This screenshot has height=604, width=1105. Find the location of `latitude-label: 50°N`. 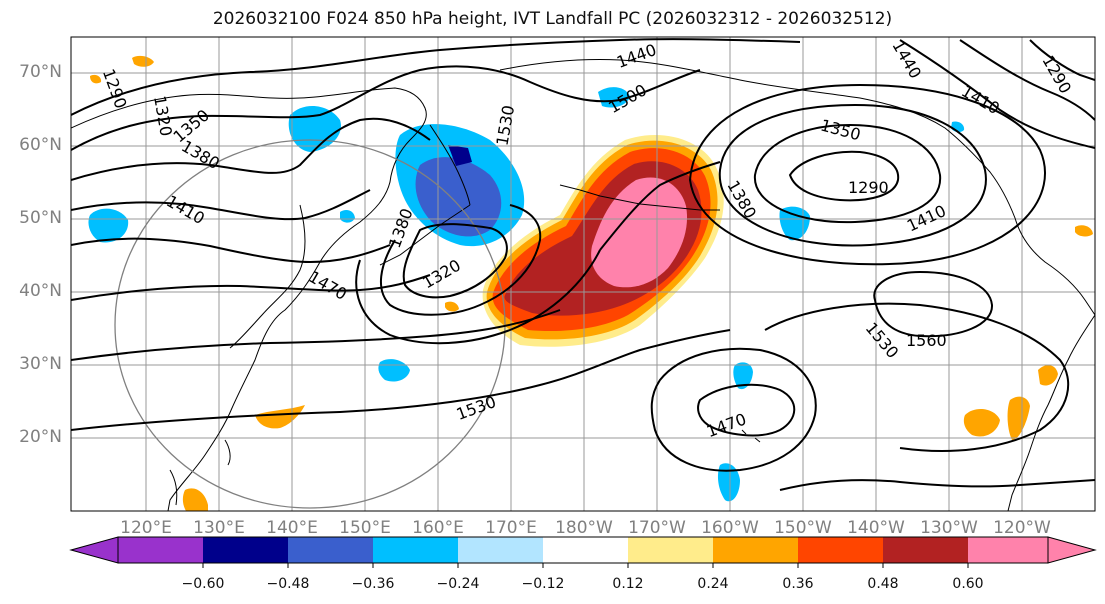

latitude-label: 50°N is located at coordinates (40, 218).